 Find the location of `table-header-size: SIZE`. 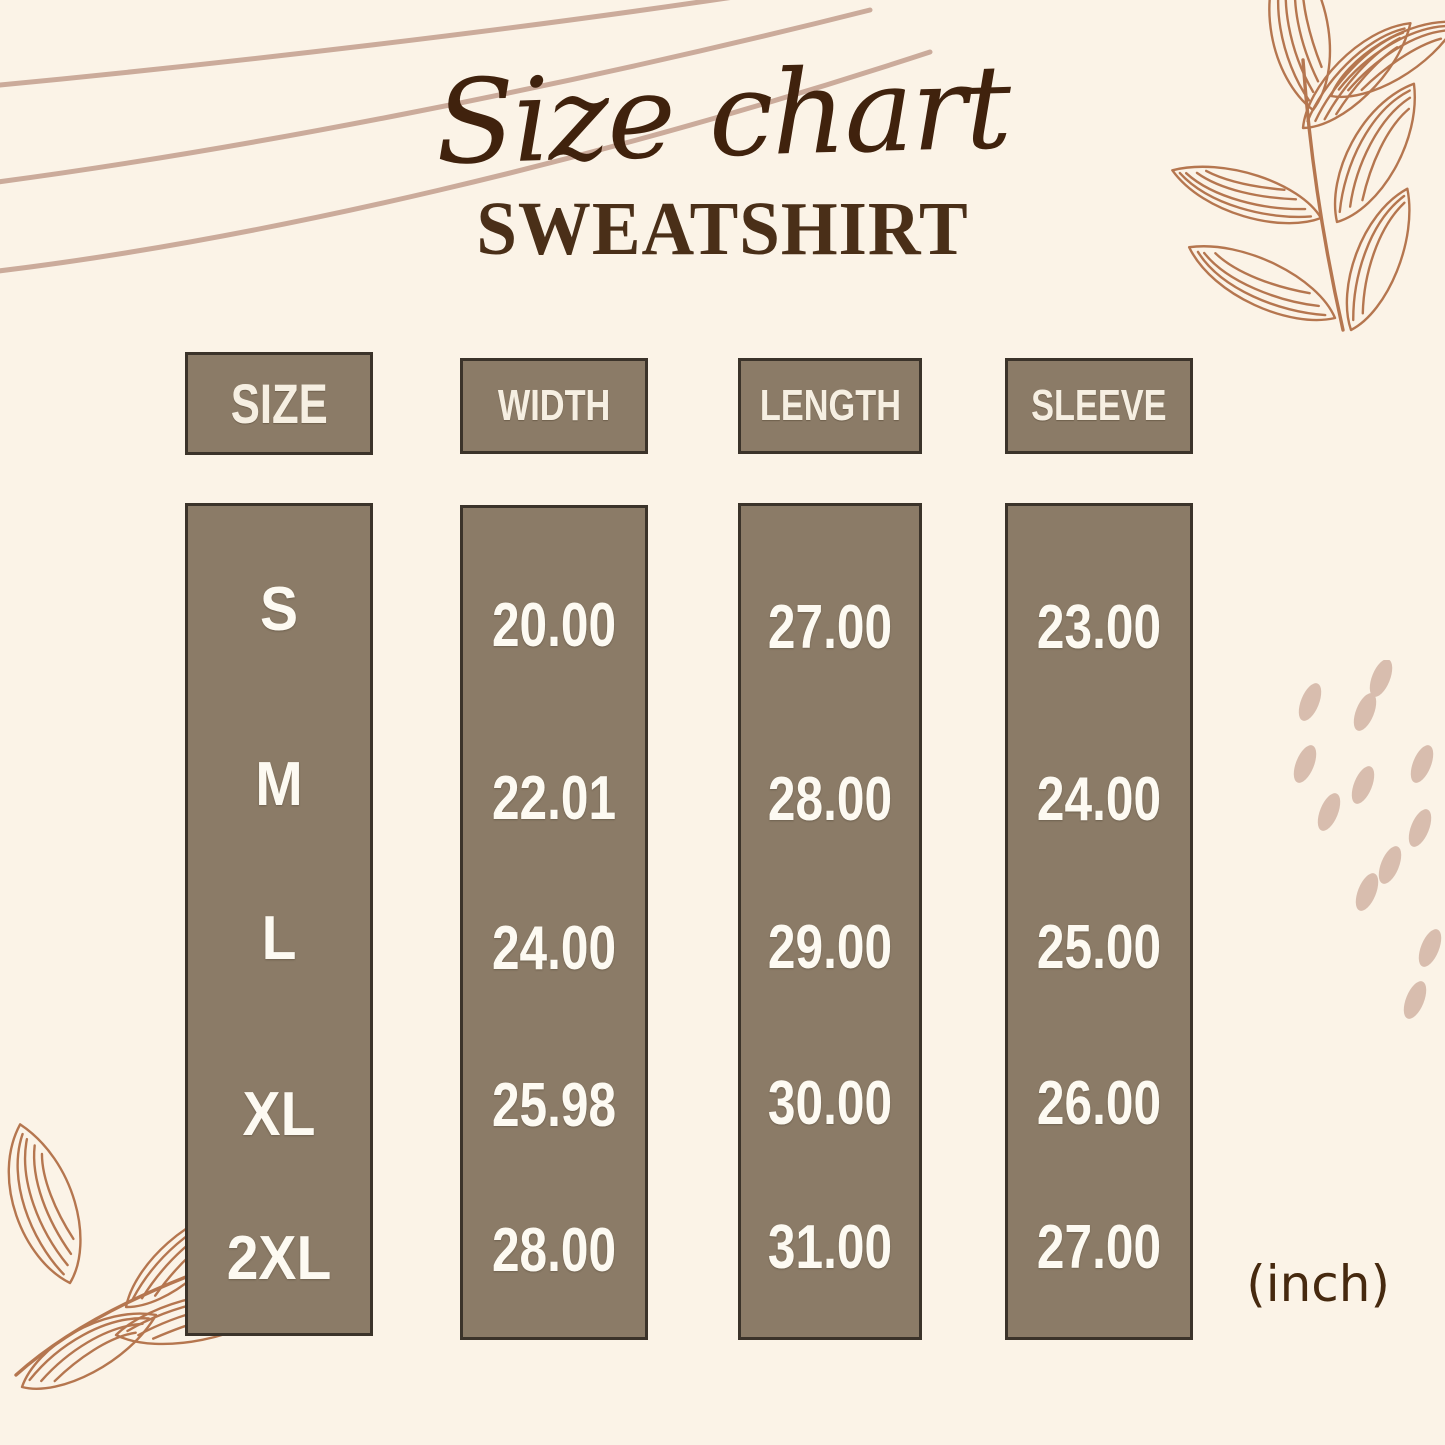

table-header-size: SIZE is located at coordinates (279, 403).